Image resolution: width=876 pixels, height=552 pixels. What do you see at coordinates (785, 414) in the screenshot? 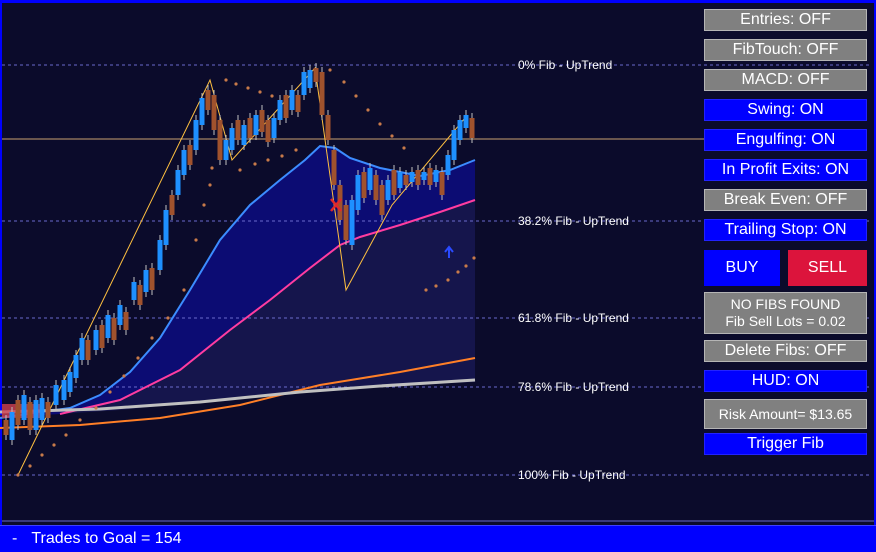
I see `risk-amount-display: Risk Amount= $13.65` at bounding box center [785, 414].